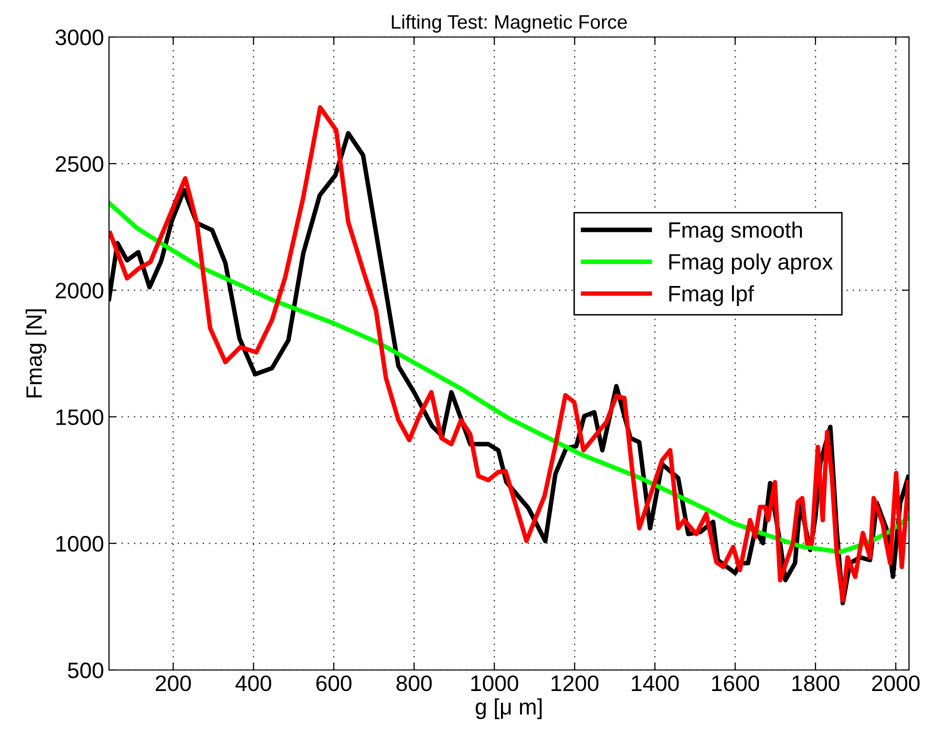 The height and width of the screenshot is (742, 925). Describe the element at coordinates (575, 683) in the screenshot. I see `x-tick-label: 1200` at that location.